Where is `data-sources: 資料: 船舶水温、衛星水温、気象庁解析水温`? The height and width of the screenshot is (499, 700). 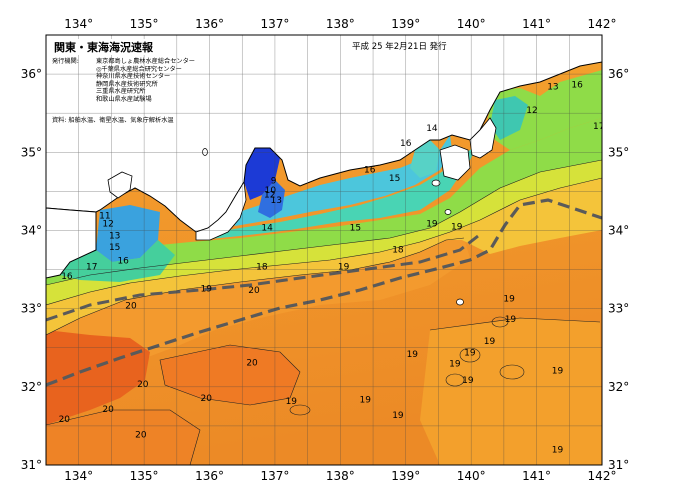
data-sources: 資料: 船舶水温、衛星水温、気象庁解析水温 is located at coordinates (113, 120).